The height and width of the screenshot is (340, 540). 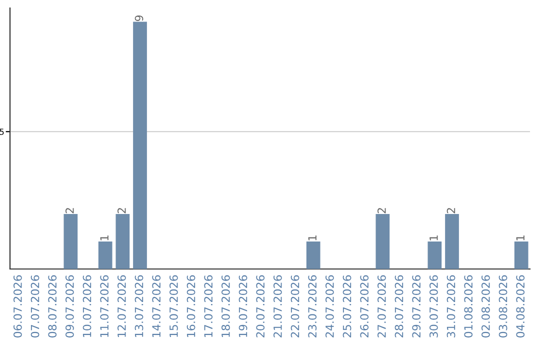 I want to click on x-tick-label: 02.08.2026, so click(x=485, y=306).